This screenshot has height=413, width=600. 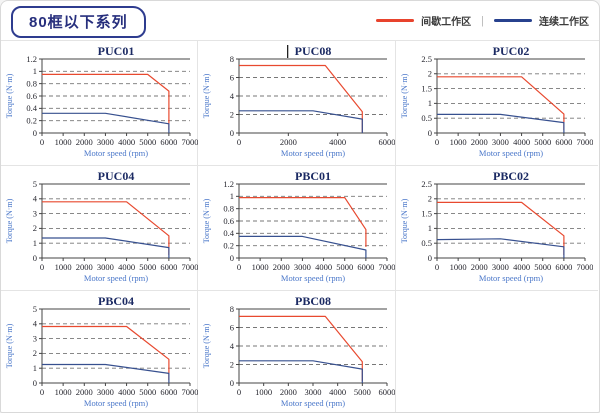 What do you see at coordinates (426, 243) in the screenshot?
I see `y-tick-label: 0.5` at bounding box center [426, 243].